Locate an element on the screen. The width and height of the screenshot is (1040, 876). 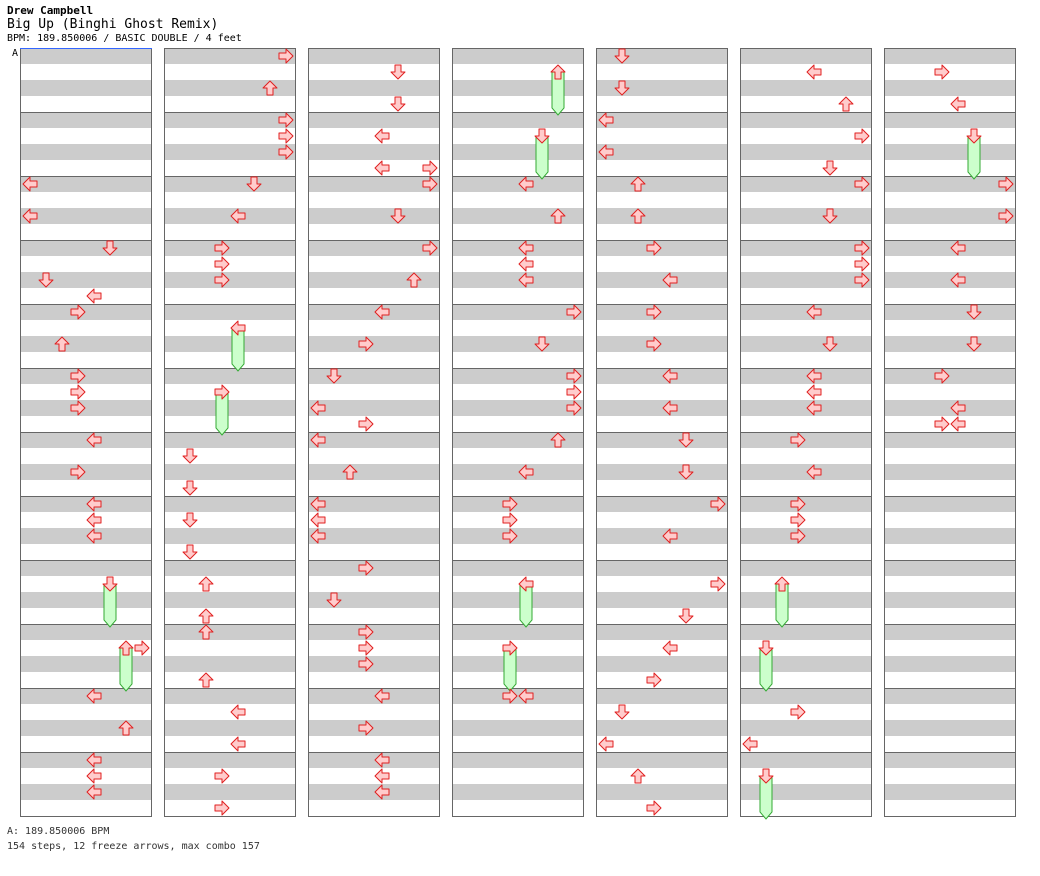
song-title: Big Up (Binghi Ghost Remix) is located at coordinates (113, 24).